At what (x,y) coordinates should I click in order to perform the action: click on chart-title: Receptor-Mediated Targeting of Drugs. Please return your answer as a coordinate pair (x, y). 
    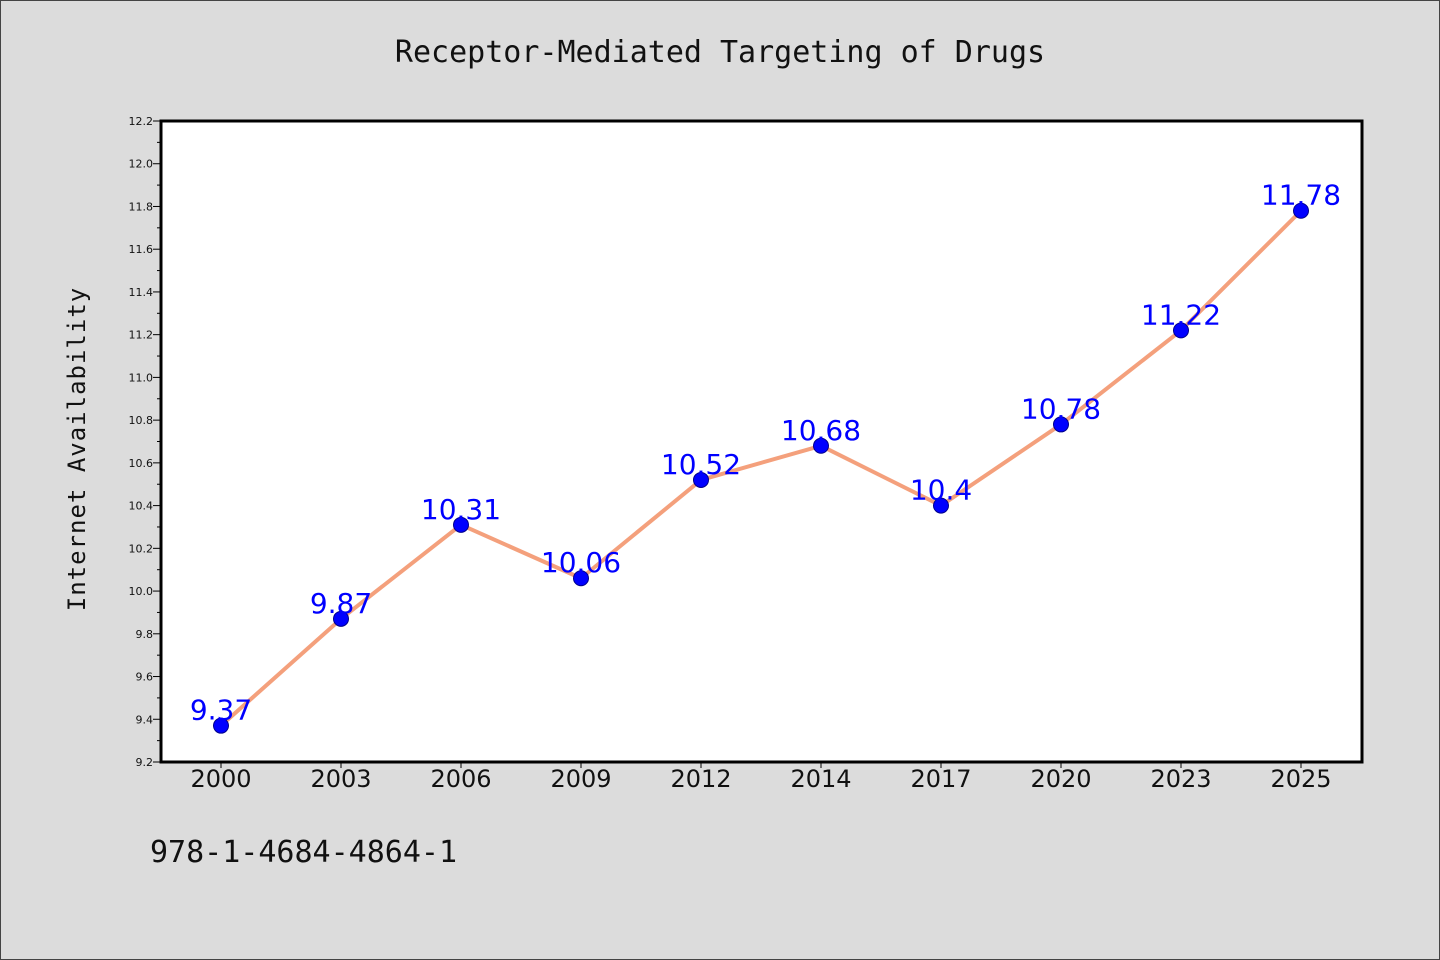
    Looking at the image, I should click on (720, 52).